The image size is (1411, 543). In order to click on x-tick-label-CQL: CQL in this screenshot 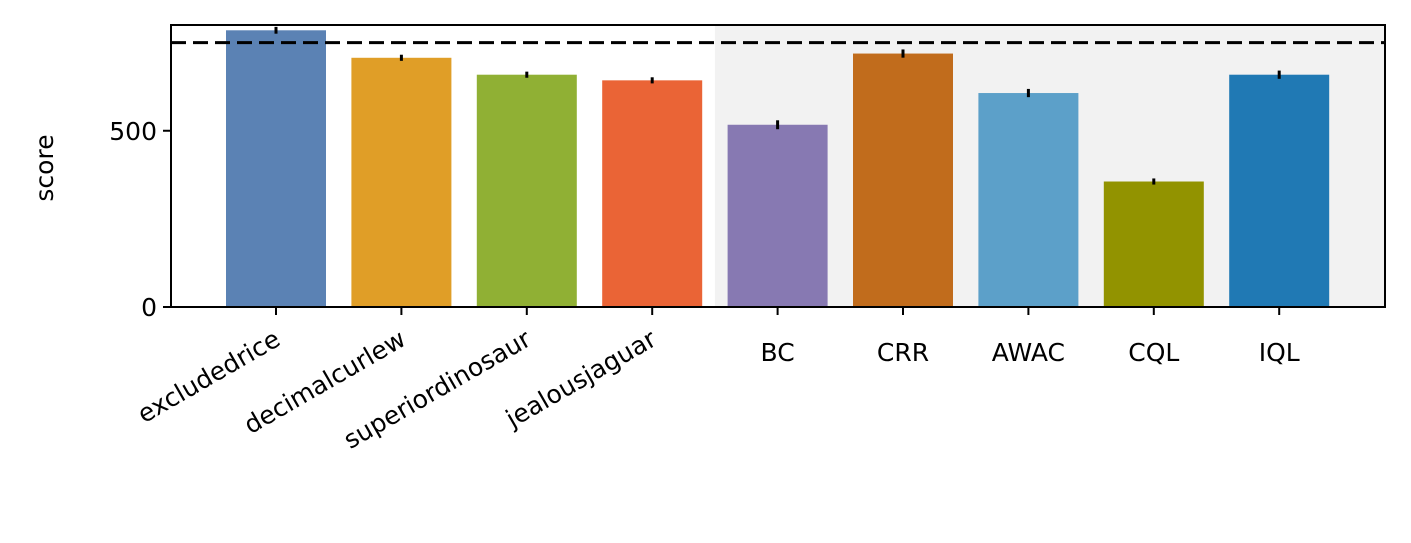, I will do `click(1153, 352)`.